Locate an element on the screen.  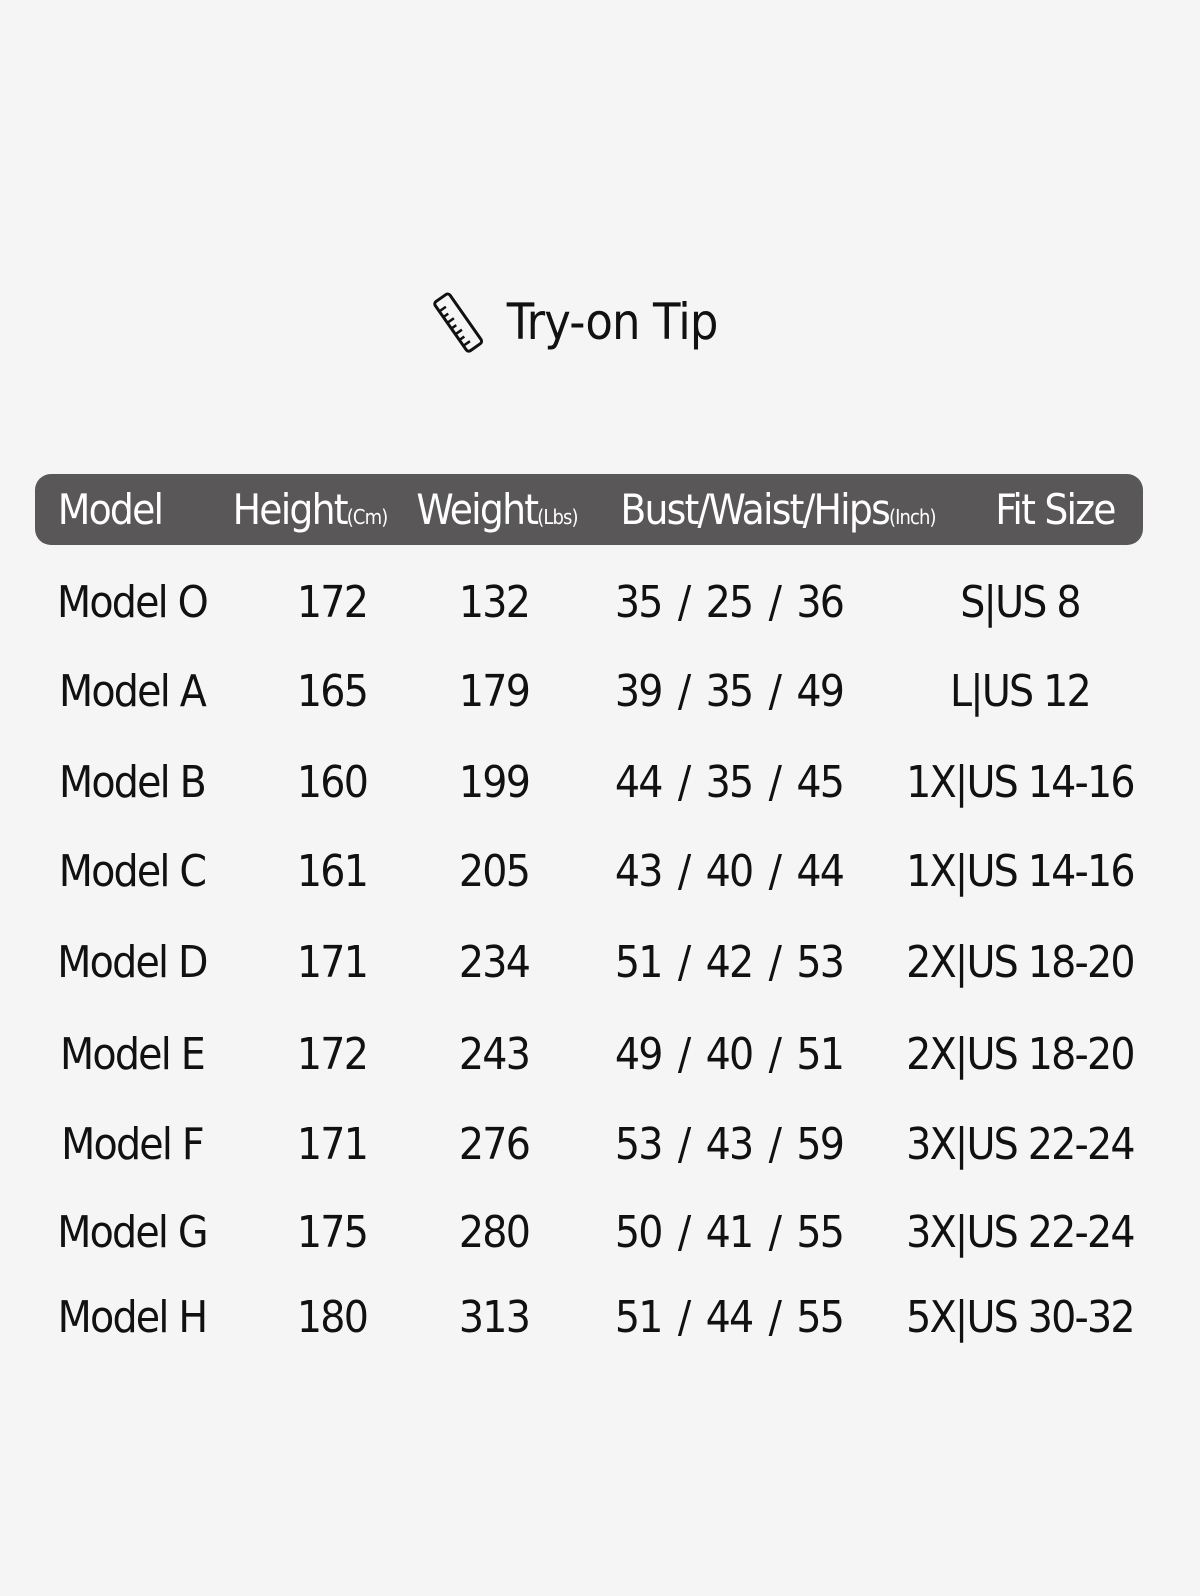
height-value: 165 is located at coordinates (332, 691).